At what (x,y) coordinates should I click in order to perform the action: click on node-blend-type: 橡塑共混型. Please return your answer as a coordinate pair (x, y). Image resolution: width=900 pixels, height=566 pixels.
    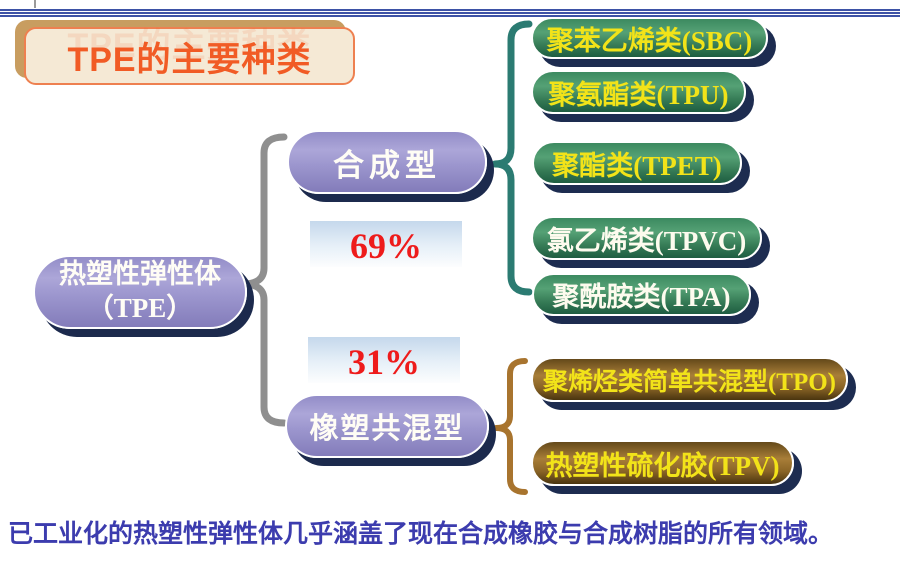
    Looking at the image, I should click on (387, 426).